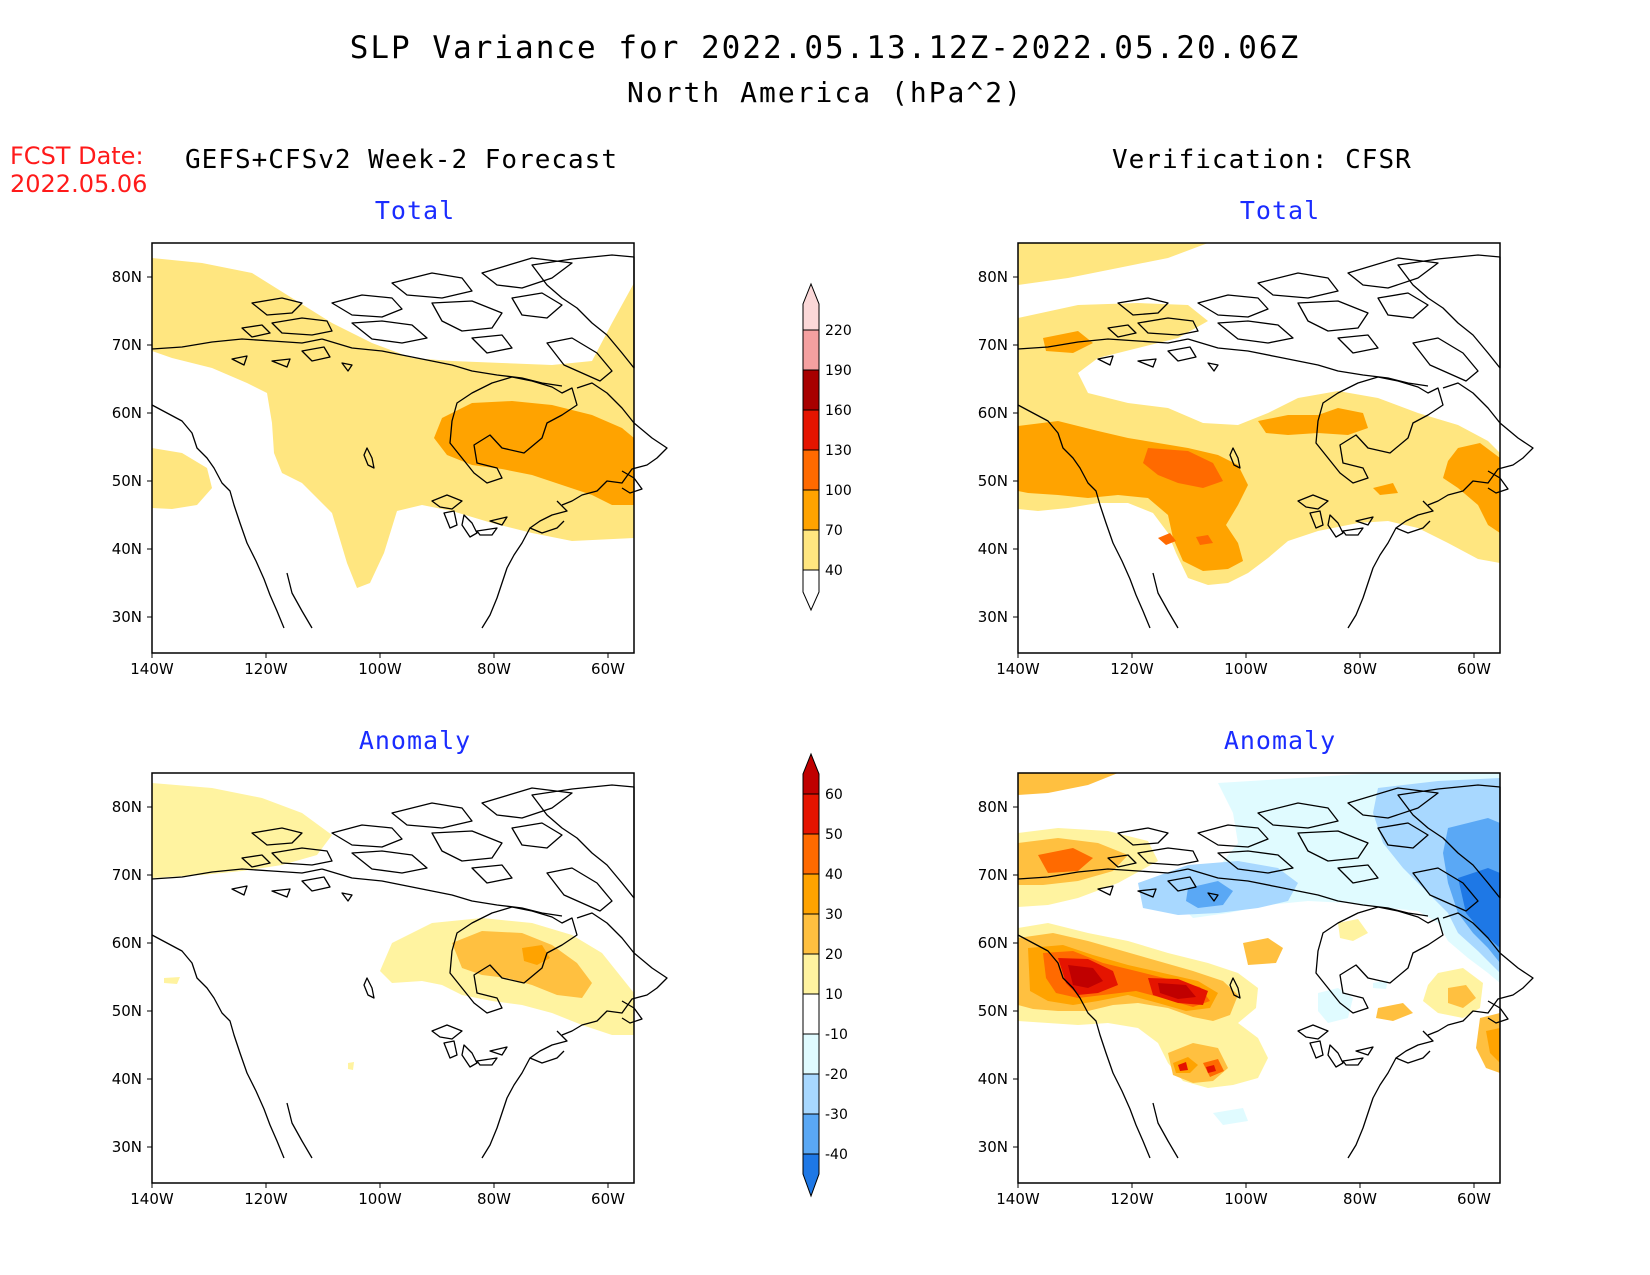 The image size is (1650, 1275). Describe the element at coordinates (827, 447) in the screenshot. I see `total-colorbar: 40 70 100 130 160 190 220` at that location.